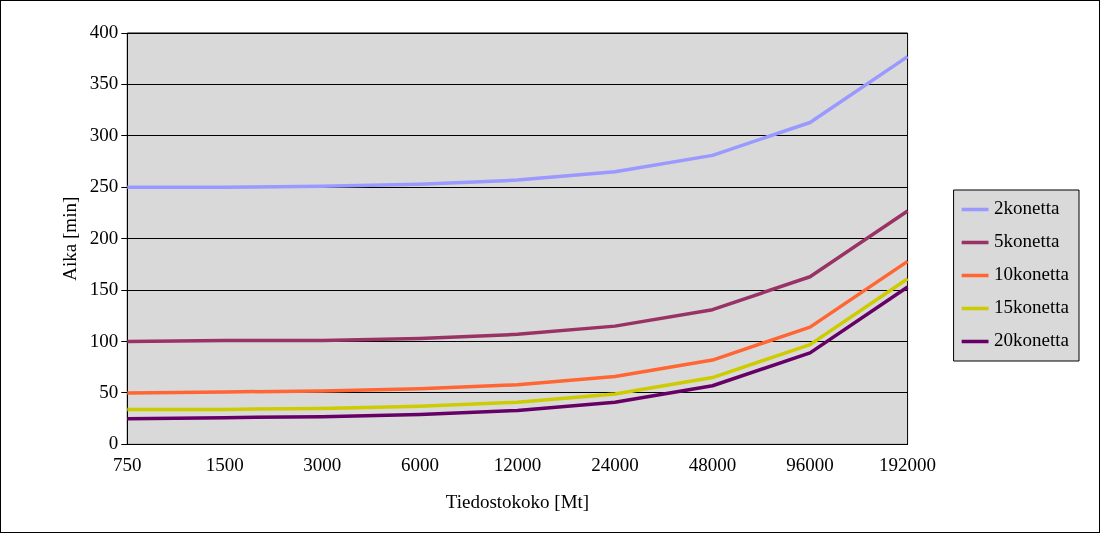  Describe the element at coordinates (517, 464) in the screenshot. I see `x-tick-label: 12000` at that location.